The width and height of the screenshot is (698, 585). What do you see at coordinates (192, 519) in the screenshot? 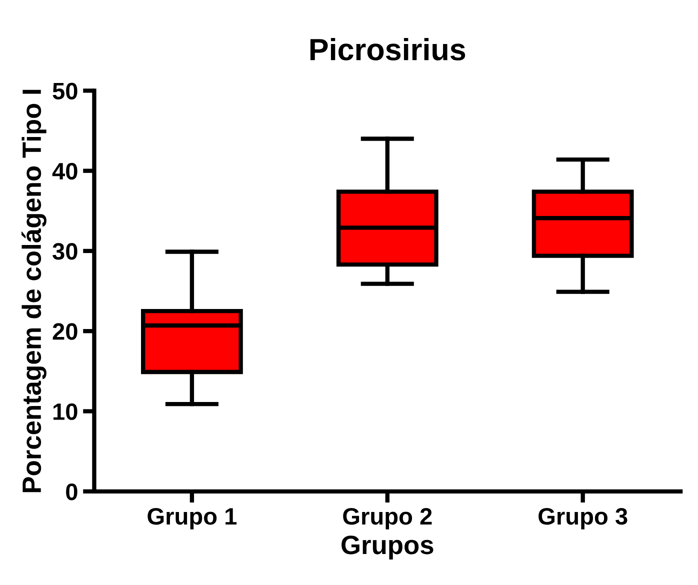
I see `x-tick-label: Grupo 1` at bounding box center [192, 519].